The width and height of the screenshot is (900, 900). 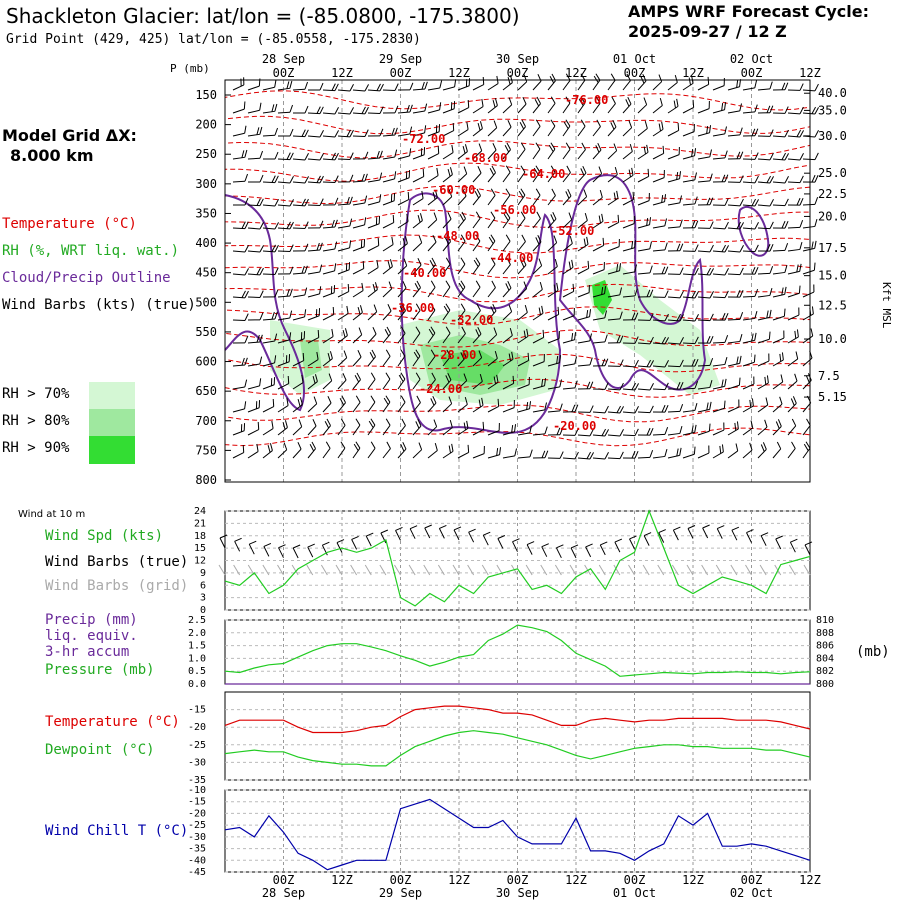 I want to click on wind-speed-label: Wind Spd (kts), so click(x=104, y=536).